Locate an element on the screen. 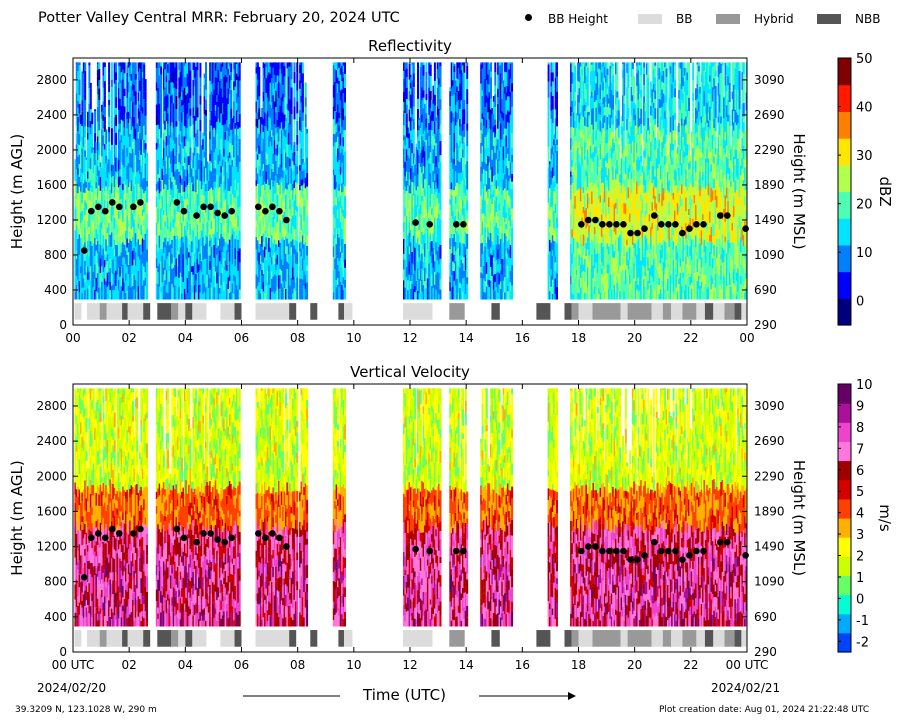  legend-label: BB Height is located at coordinates (578, 19).